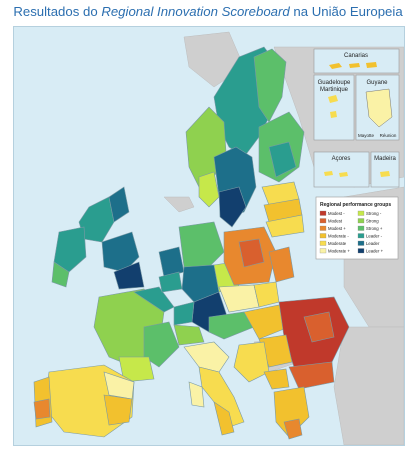  Describe the element at coordinates (214, 328) in the screenshot. I see `region-alpine` at that location.